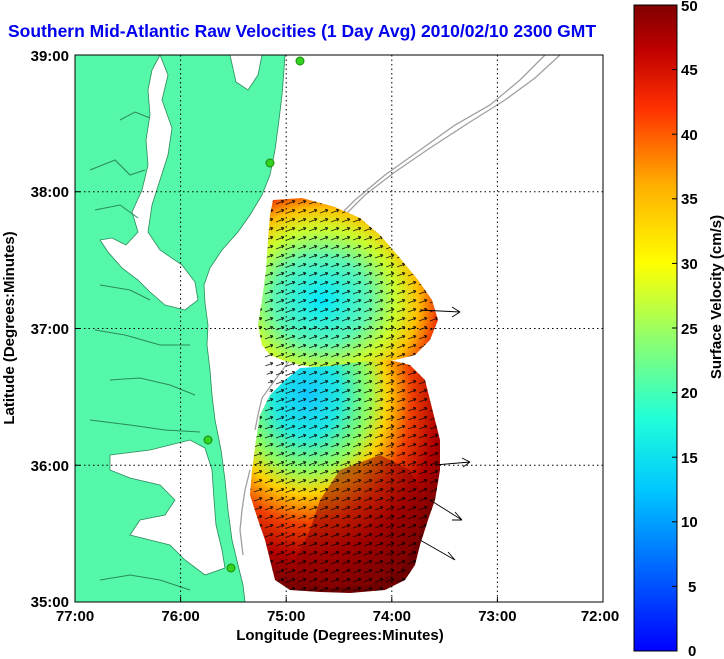 Image resolution: width=724 pixels, height=659 pixels. Describe the element at coordinates (692, 651) in the screenshot. I see `colorbar-tick-label: 0` at that location.